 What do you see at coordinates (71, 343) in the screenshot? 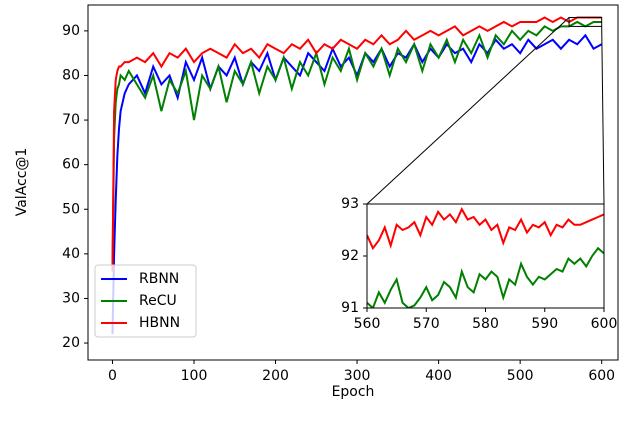
I see `y-tick-label: 20` at bounding box center [71, 343].